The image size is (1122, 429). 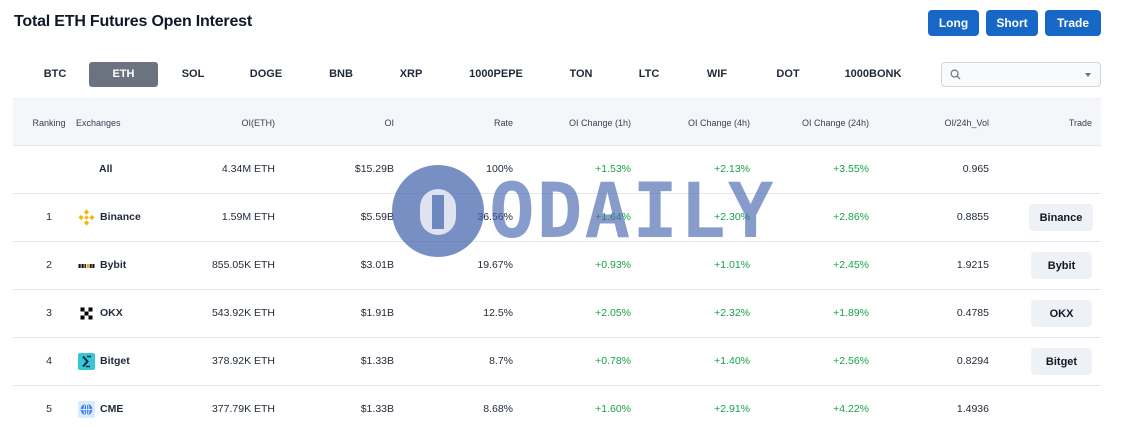 I want to click on tab-doge: DOGE, so click(x=266, y=74).